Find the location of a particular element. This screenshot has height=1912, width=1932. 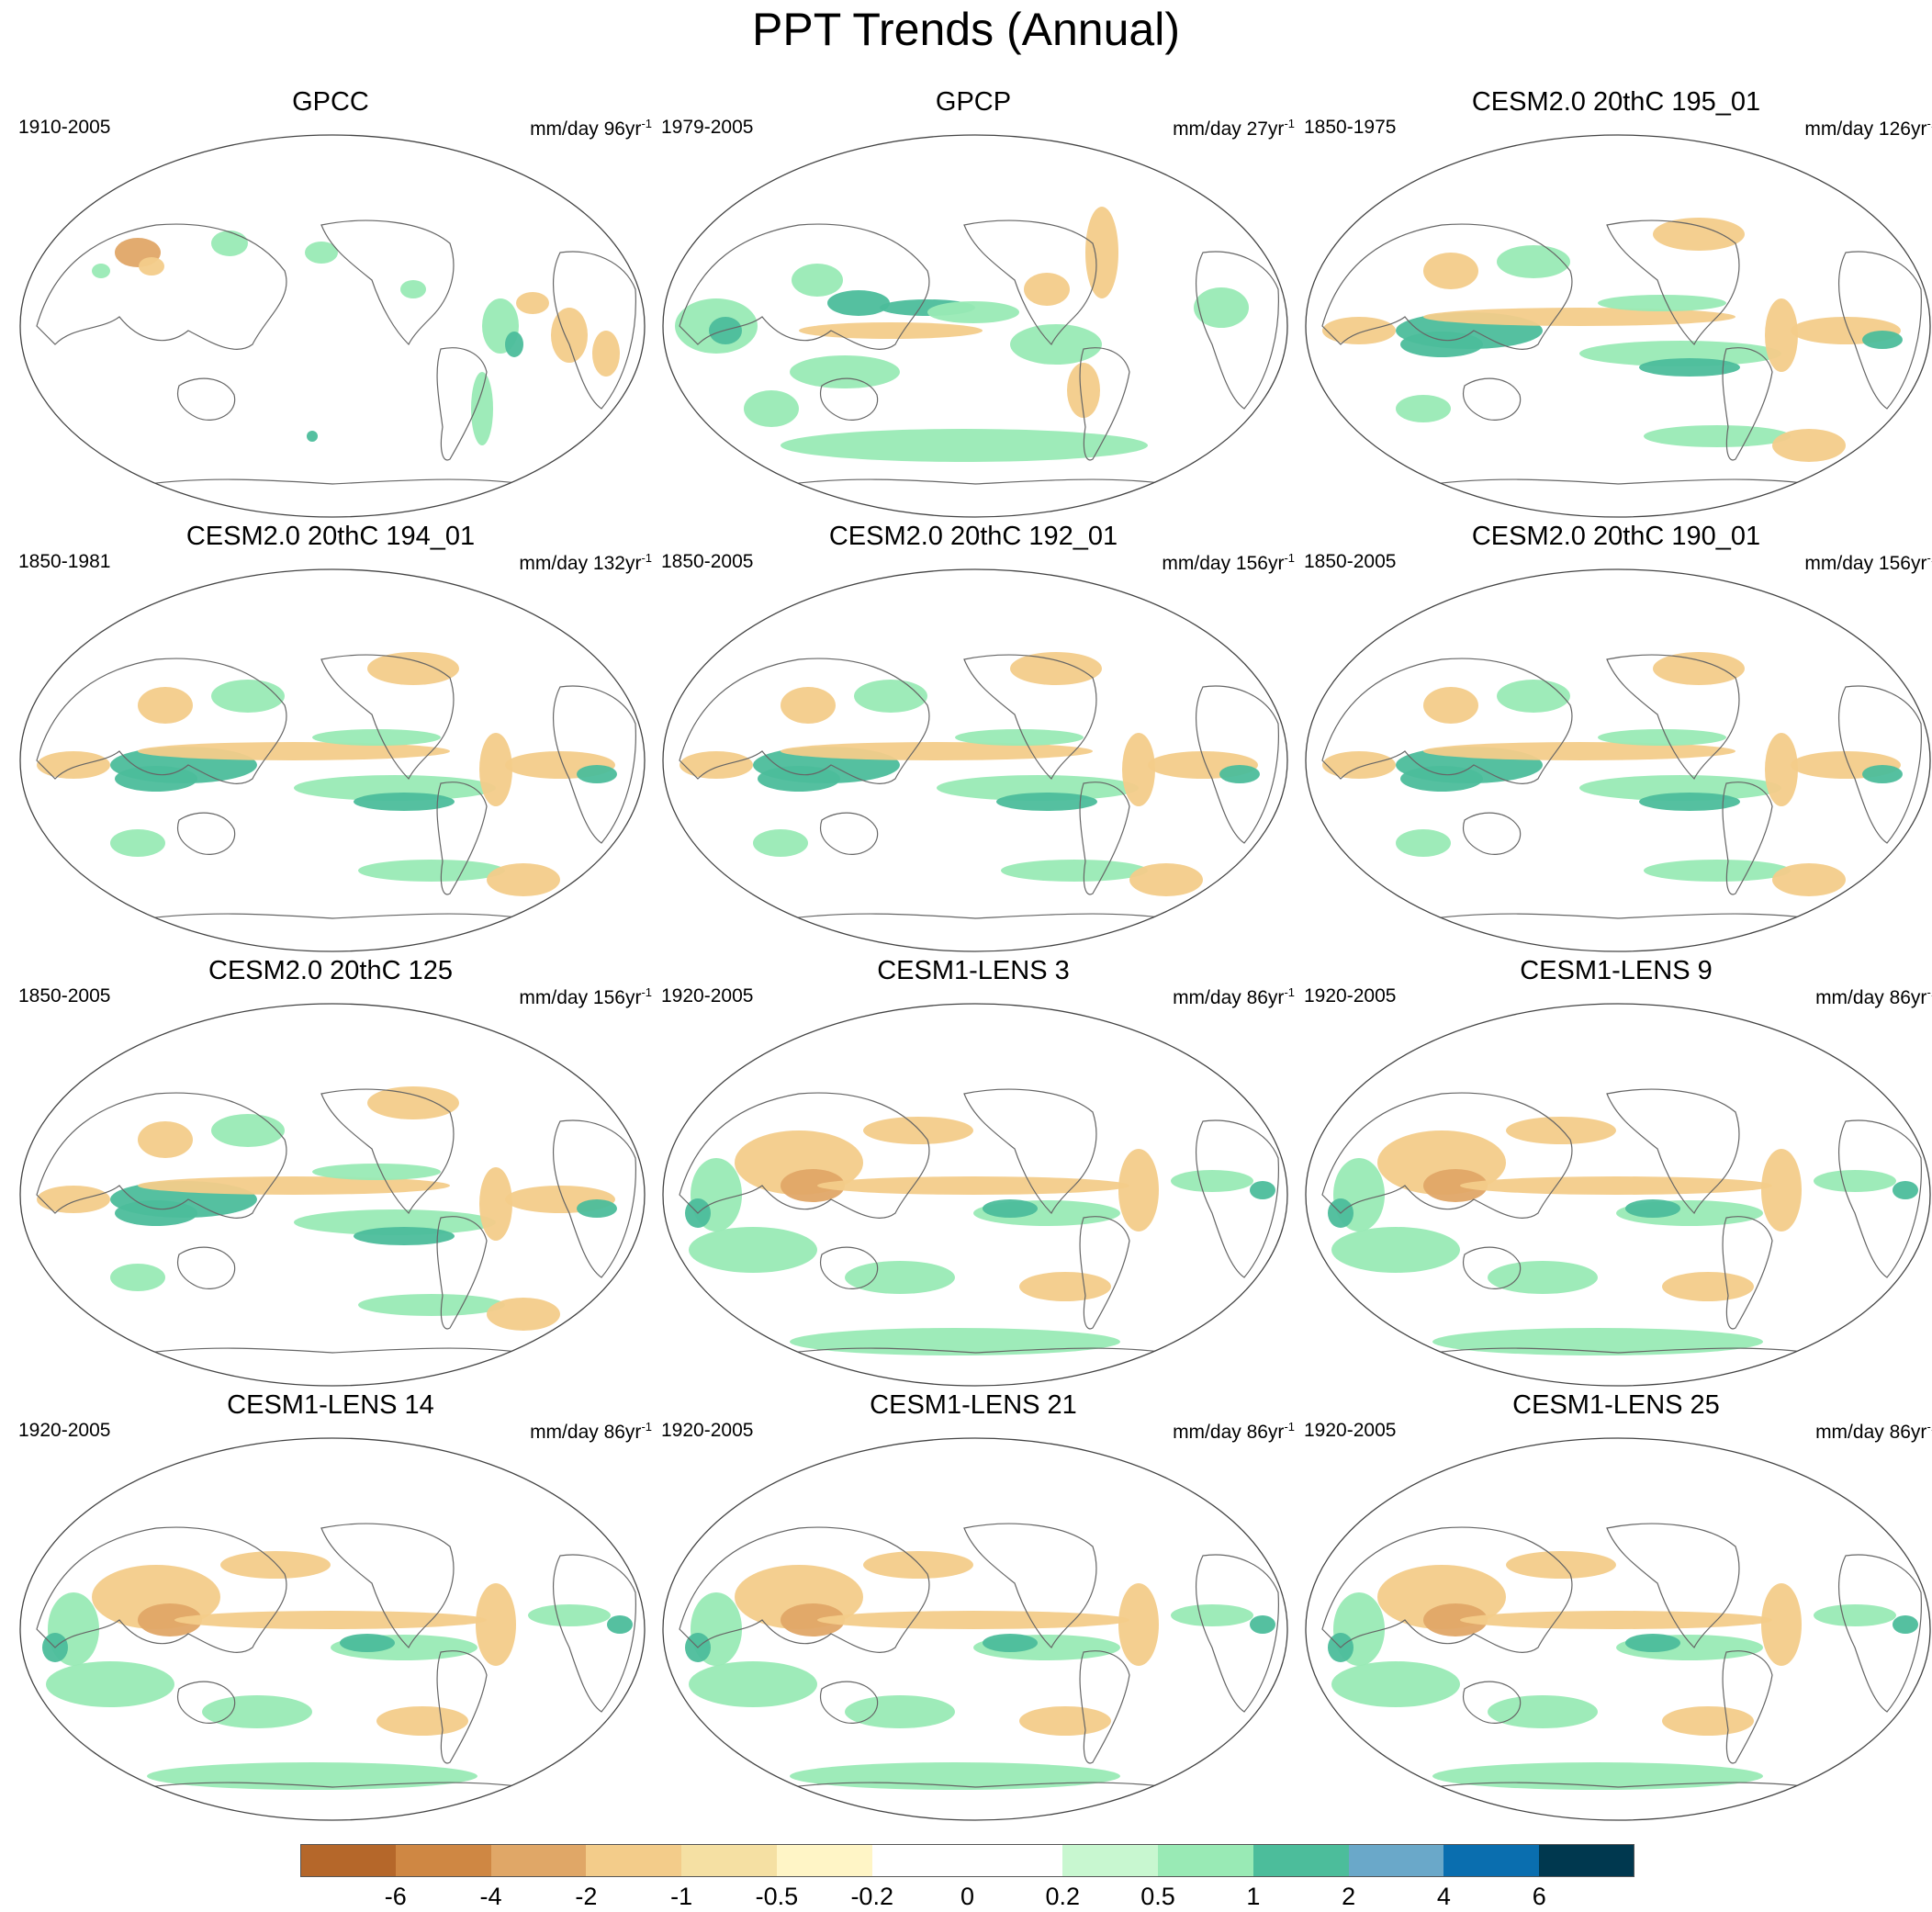

panel-period: 1920-2005 is located at coordinates (1350, 1430).